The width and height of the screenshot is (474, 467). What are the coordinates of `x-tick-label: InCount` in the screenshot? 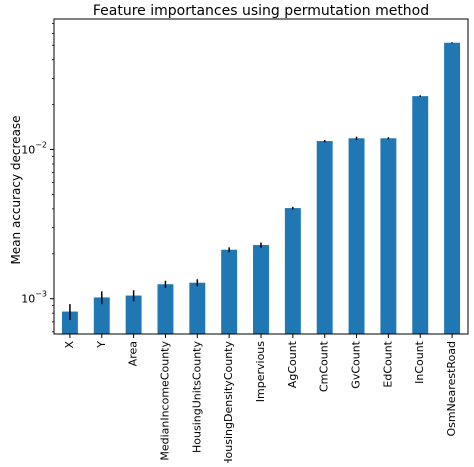 It's located at (419, 362).